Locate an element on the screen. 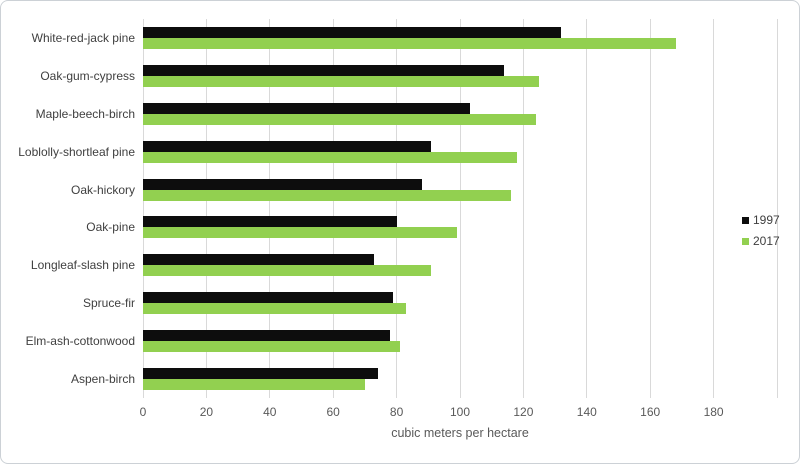 This screenshot has height=464, width=800. category-label: Oak-gum-cypress is located at coordinates (87, 75).